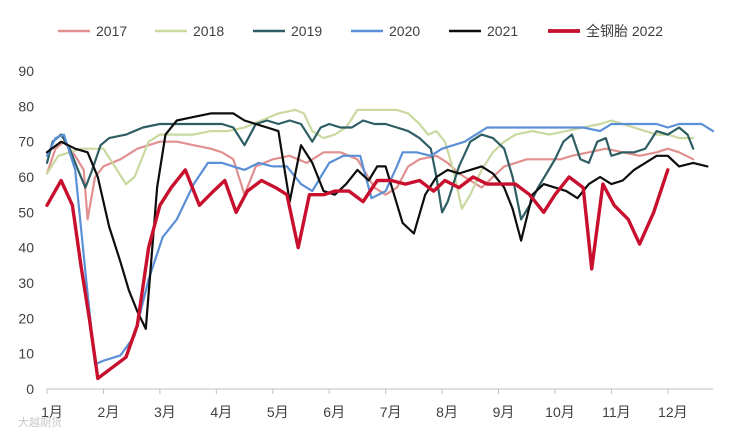 Image resolution: width=737 pixels, height=433 pixels. What do you see at coordinates (447, 412) in the screenshot?
I see `x-tick-label: 8月` at bounding box center [447, 412].